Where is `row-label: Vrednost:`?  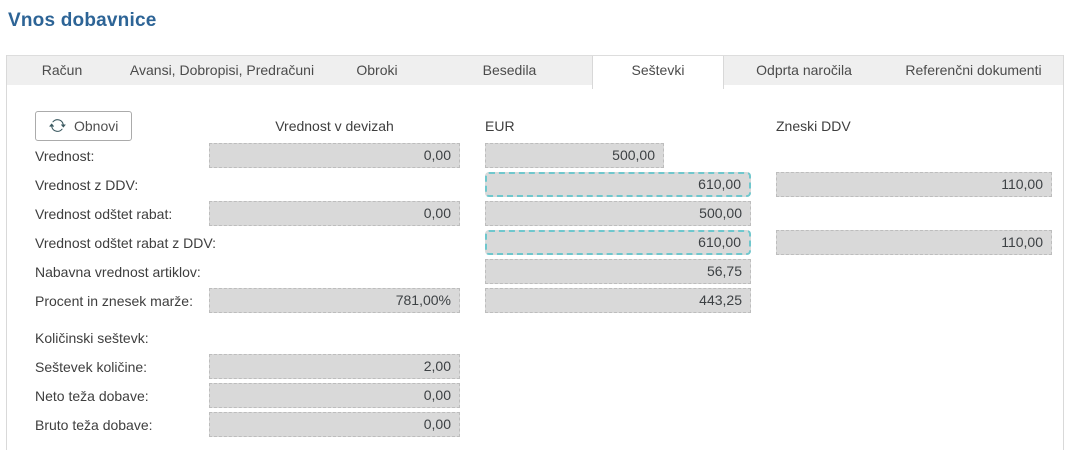 row-label: Vrednost: is located at coordinates (65, 155).